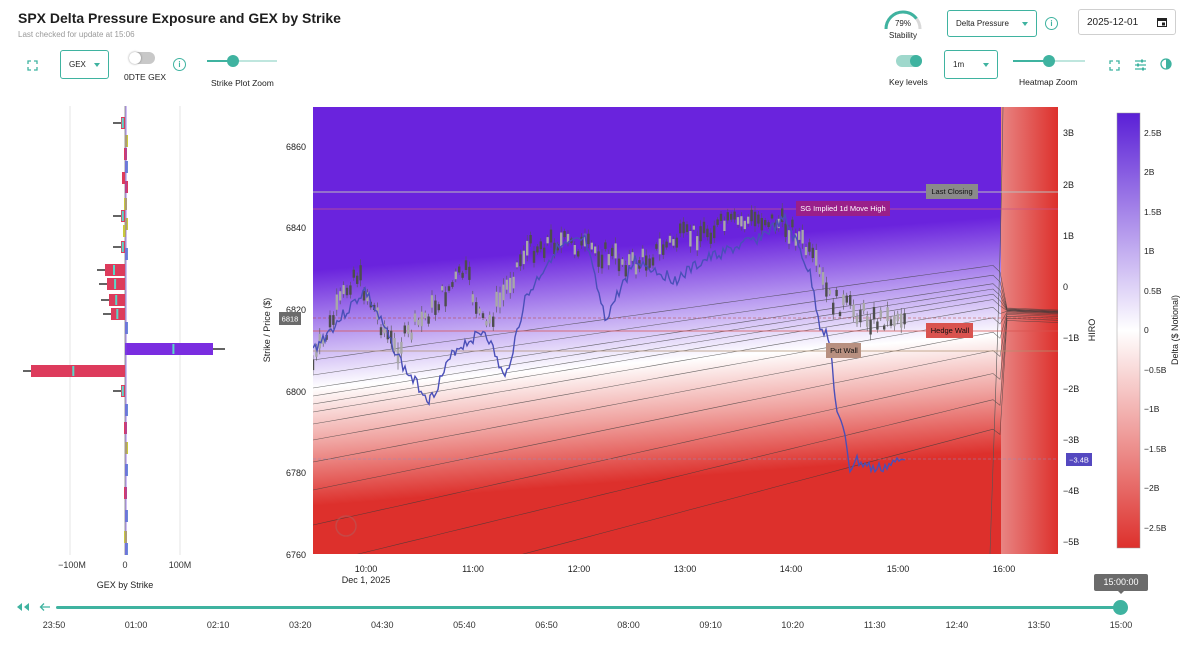 This screenshot has height=651, width=1185. I want to click on timeline-tick: 09:10, so click(710, 625).